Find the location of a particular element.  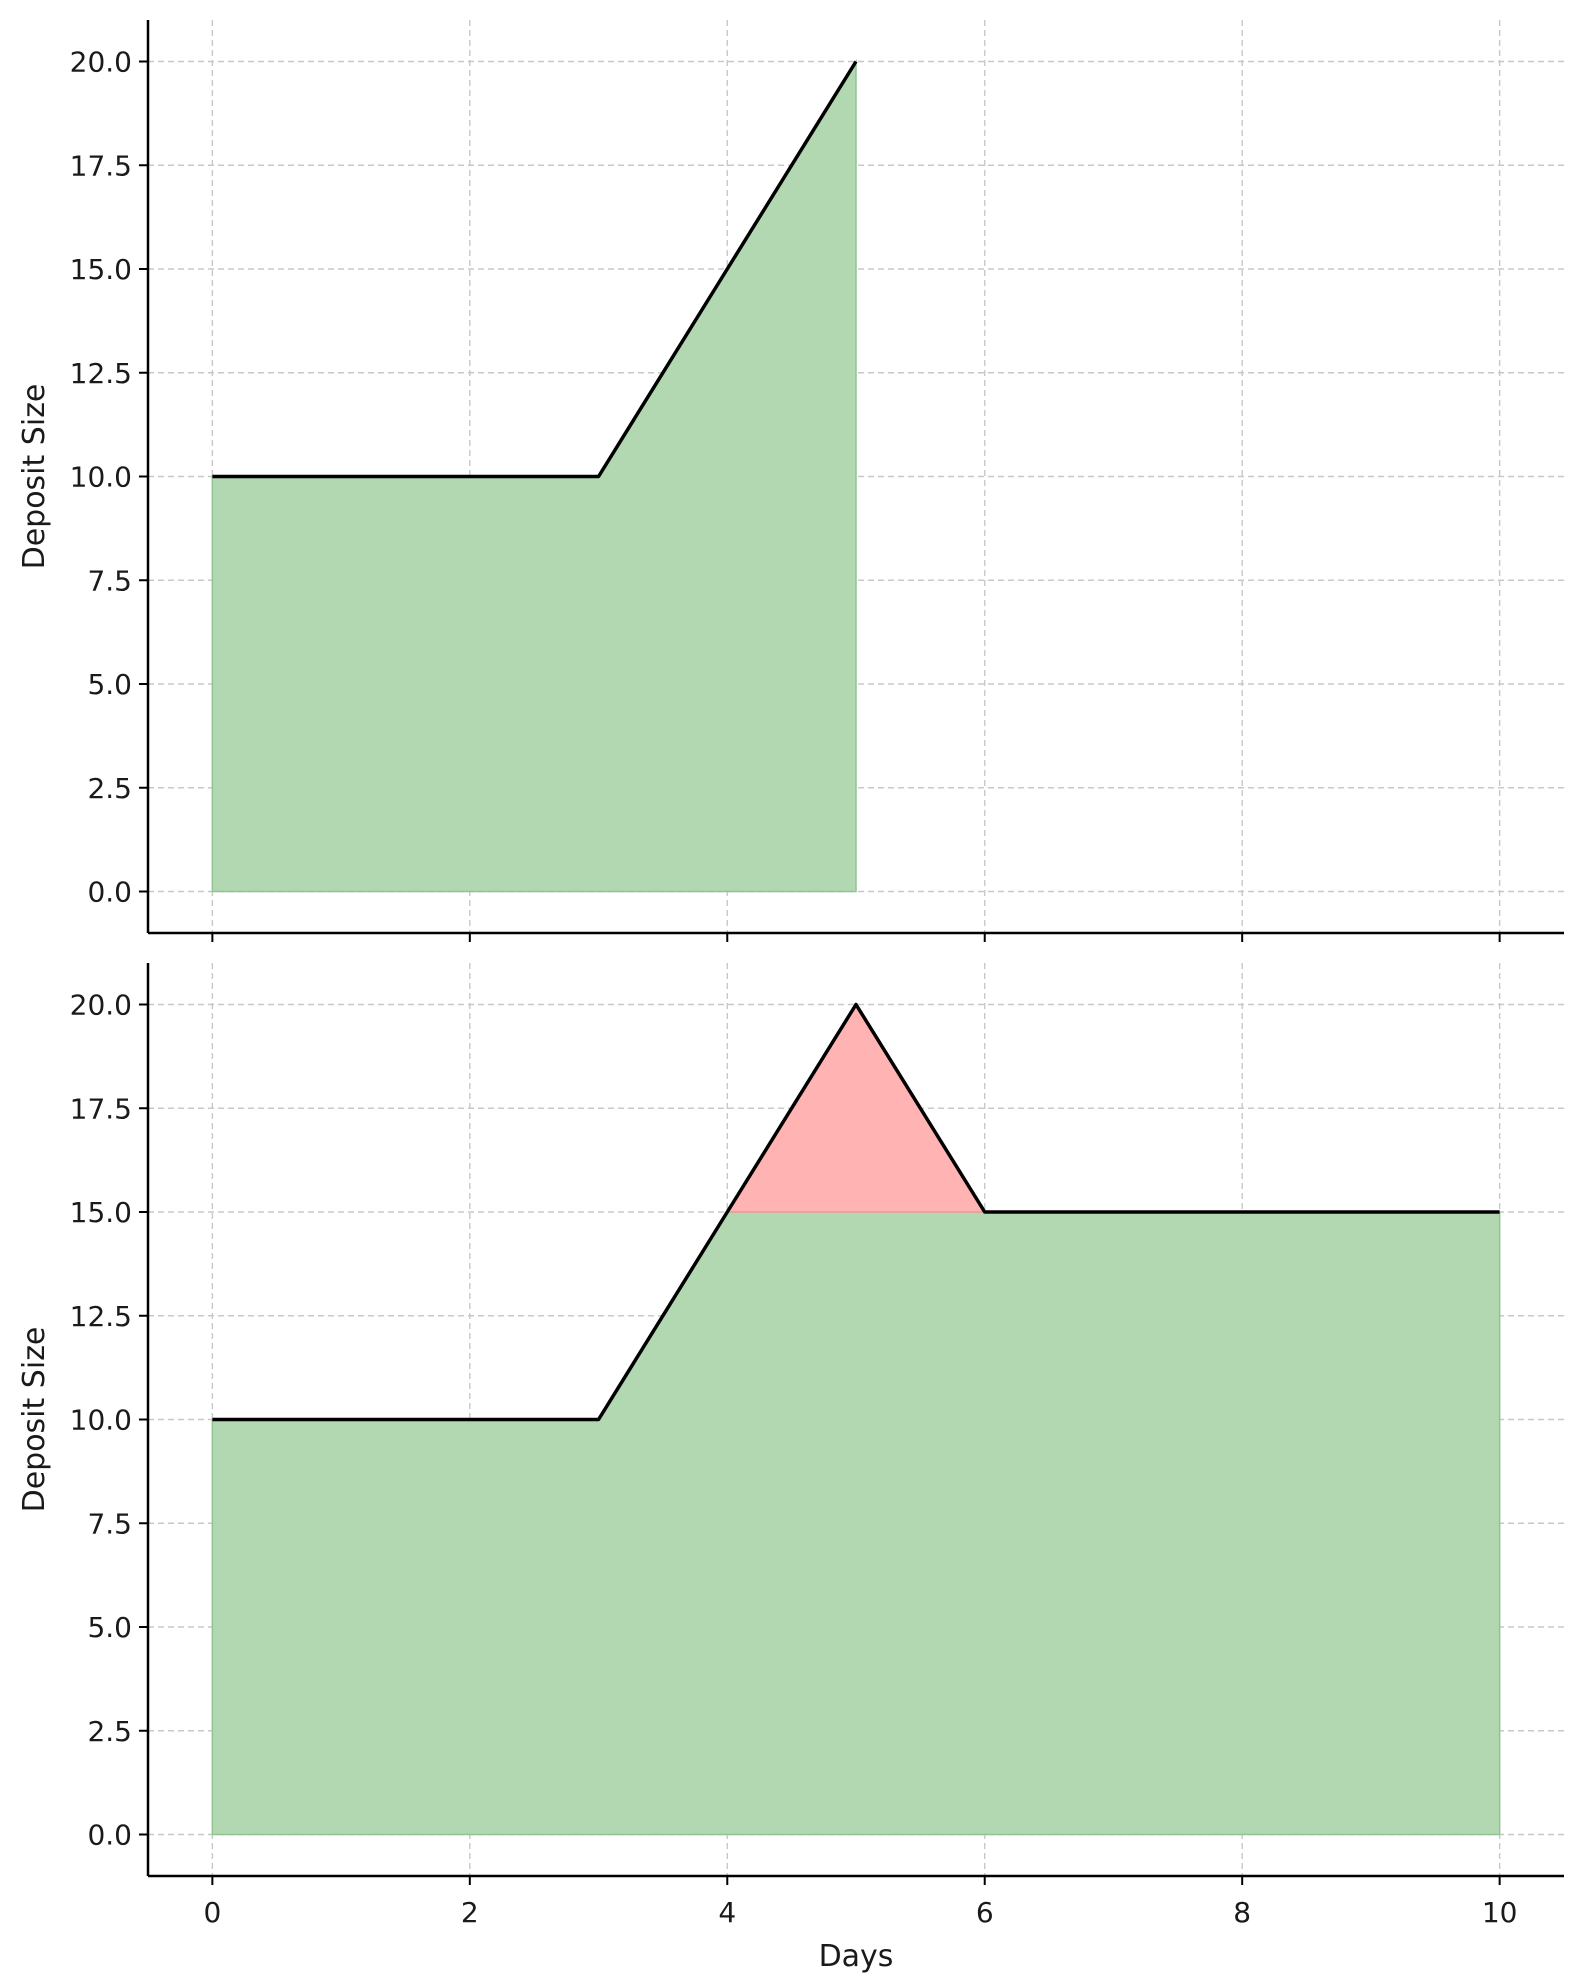

bottom-y-tick-label: 15.0 is located at coordinates (101, 1212).